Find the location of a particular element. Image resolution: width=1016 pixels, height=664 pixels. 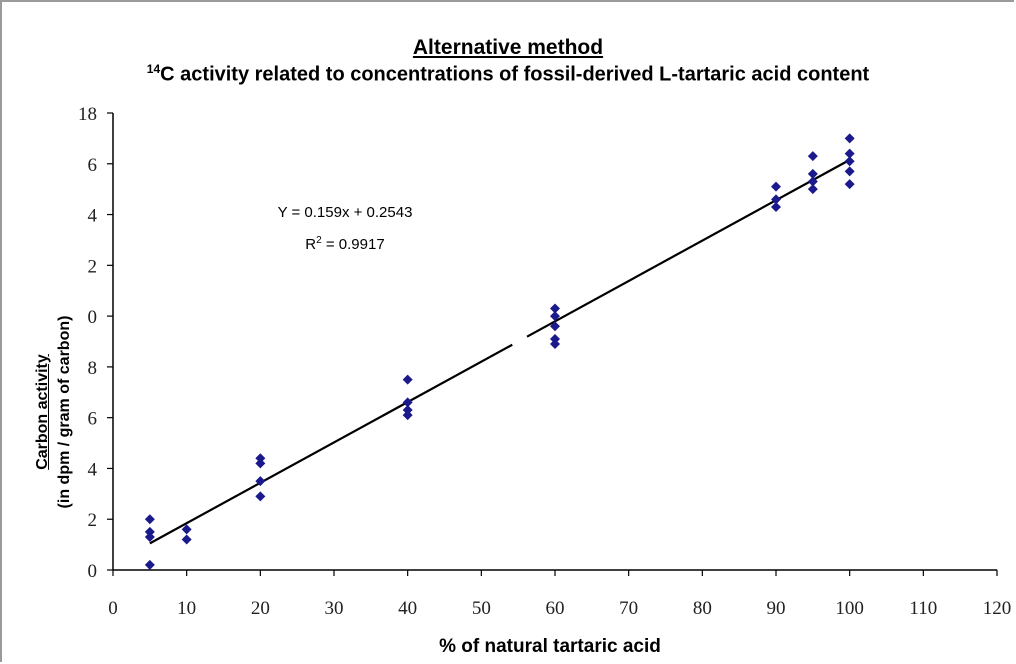

x-axis-label: % of natural tartaric acid is located at coordinates (550, 646).